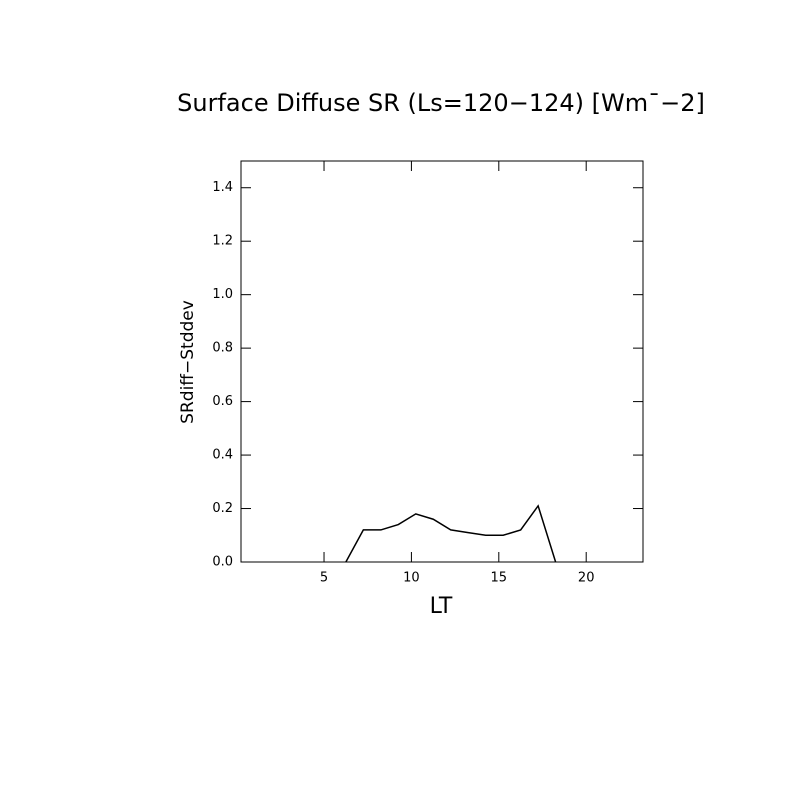 The width and height of the screenshot is (804, 804). I want to click on y-axis-label: SRdiff−Stddev, so click(188, 362).